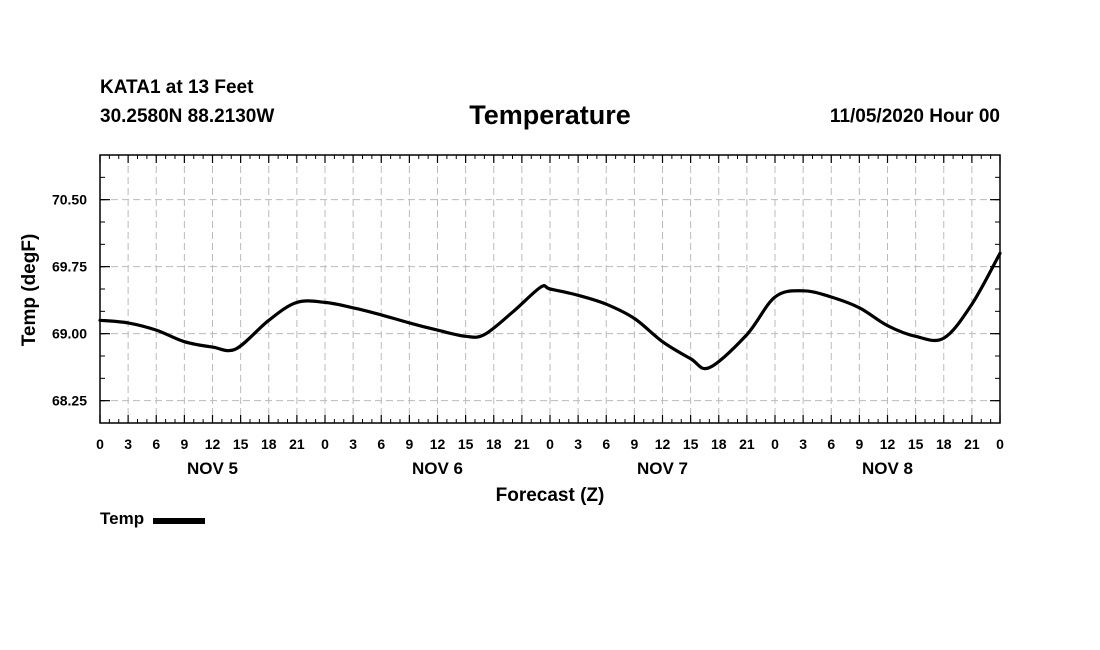 The width and height of the screenshot is (1100, 650). Describe the element at coordinates (550, 495) in the screenshot. I see `x-axis-label: Forecast (Z)` at that location.